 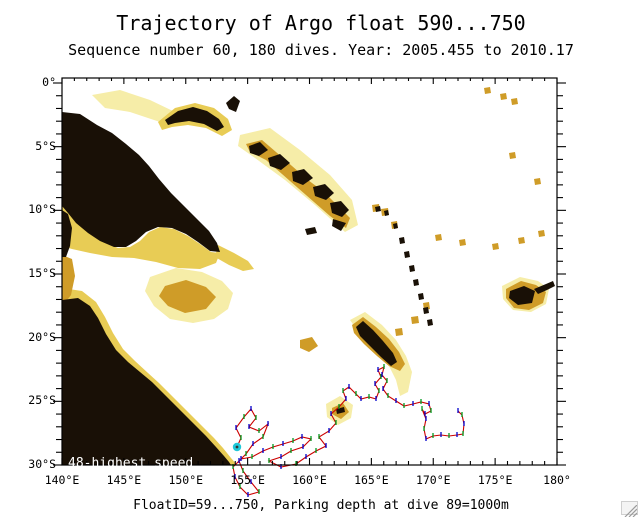 I want to click on float-track, so click(x=348, y=430).